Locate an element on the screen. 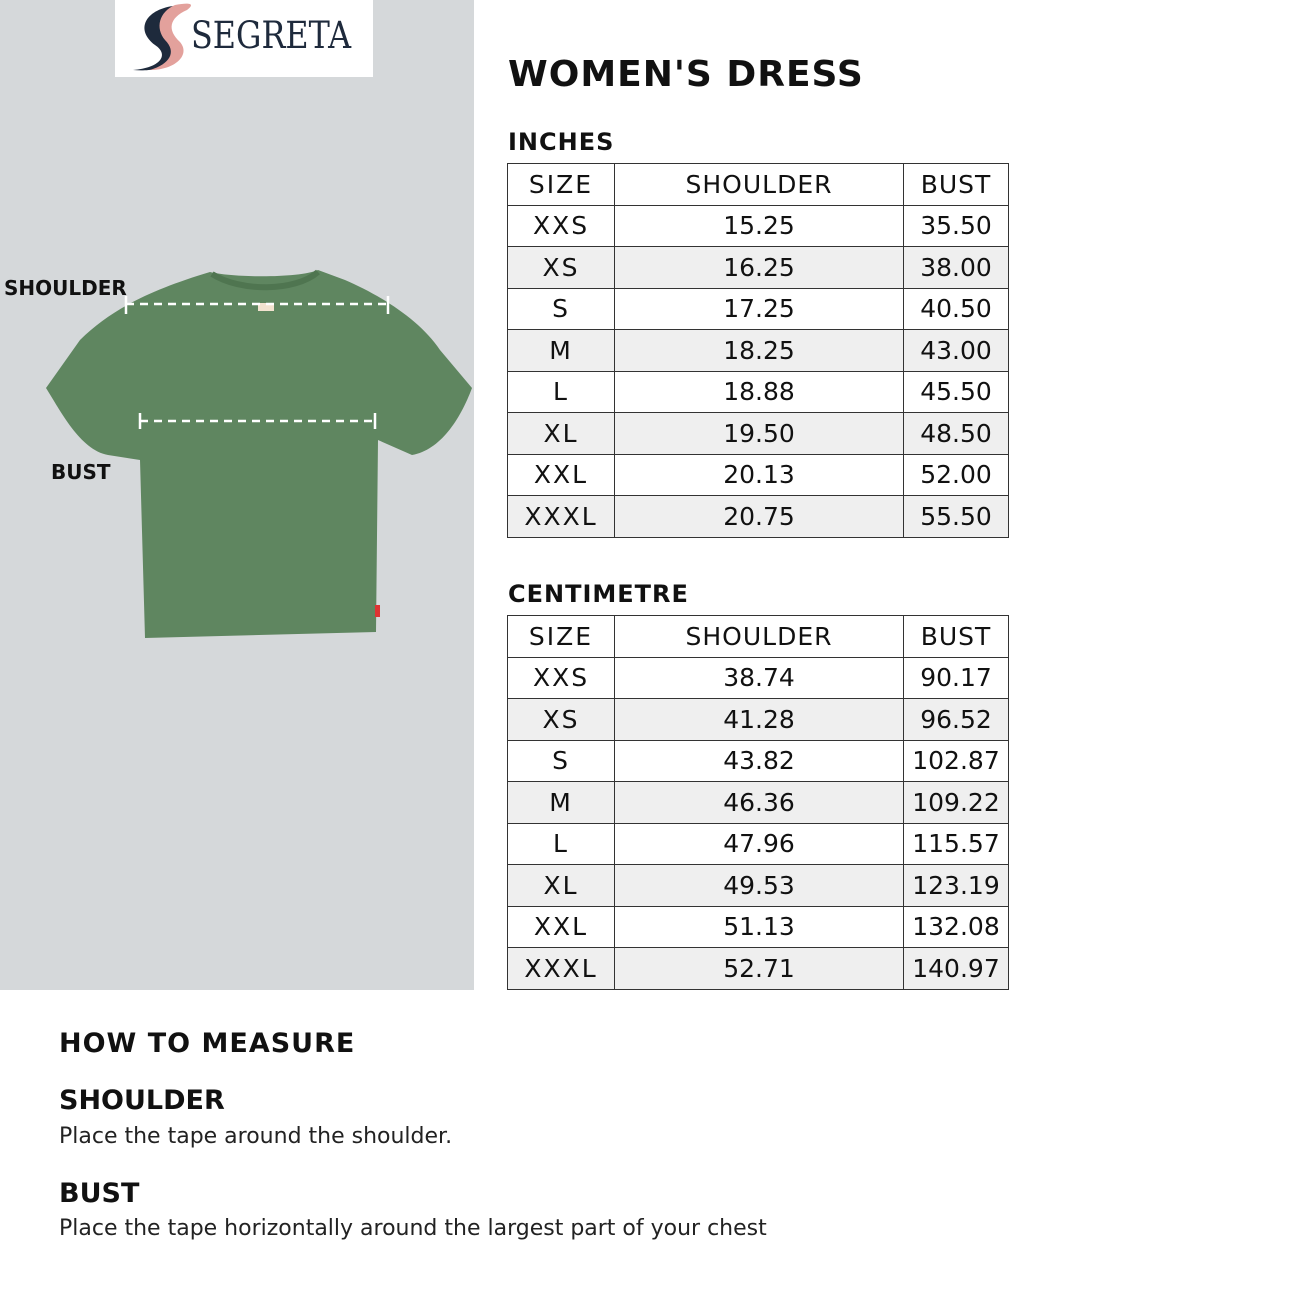 This screenshot has width=1300, height=1300. shoulder-label: SHOULDER is located at coordinates (65, 288).